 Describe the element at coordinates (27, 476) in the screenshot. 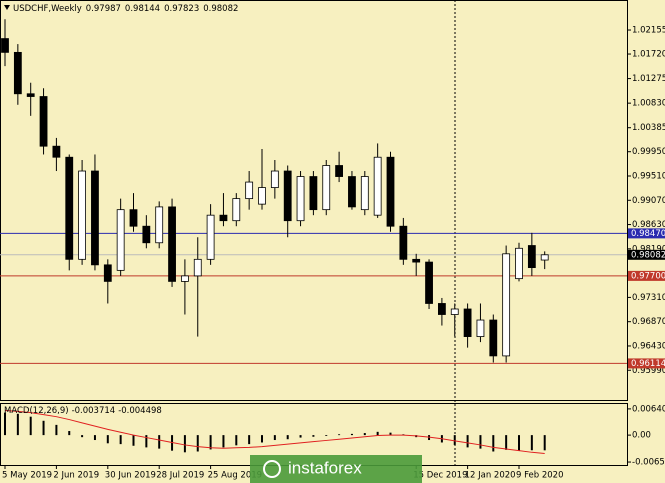

I see `x-tick-label: 5 May 2019` at that location.